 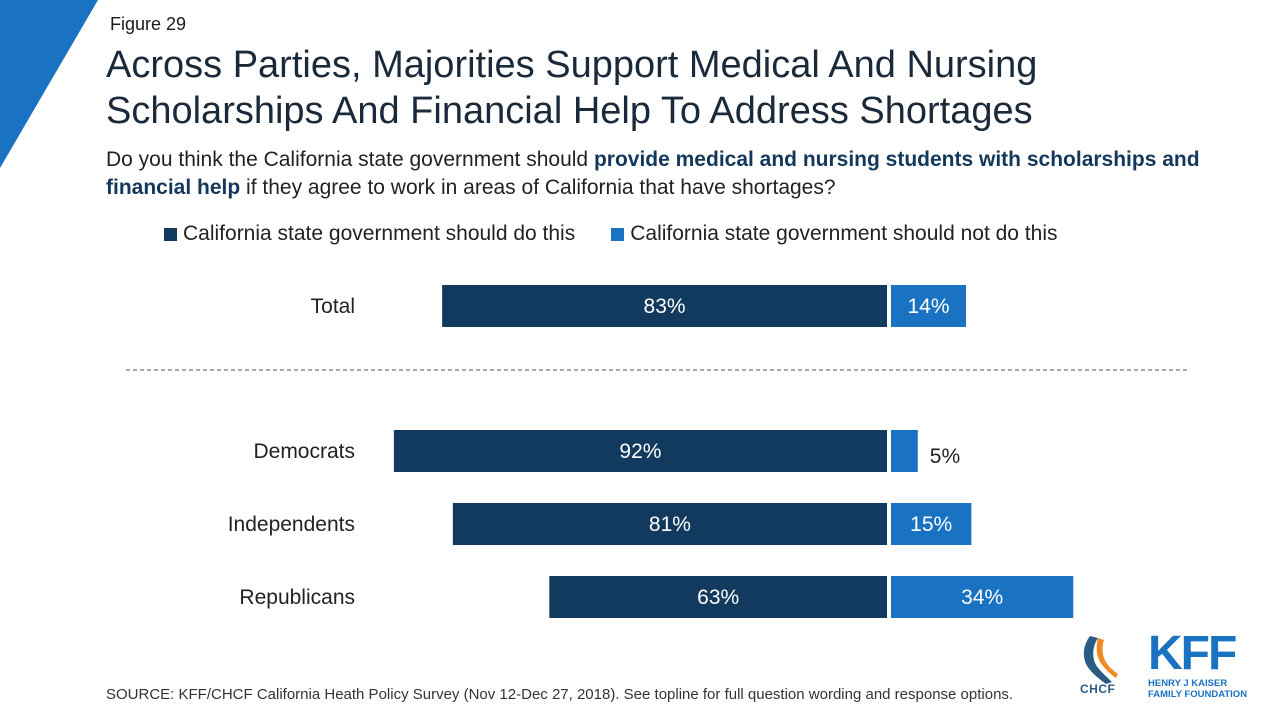 I want to click on kff-logo: KFF HENRY J KAISER FAMILY FOUNDATION, so click(x=1197, y=664).